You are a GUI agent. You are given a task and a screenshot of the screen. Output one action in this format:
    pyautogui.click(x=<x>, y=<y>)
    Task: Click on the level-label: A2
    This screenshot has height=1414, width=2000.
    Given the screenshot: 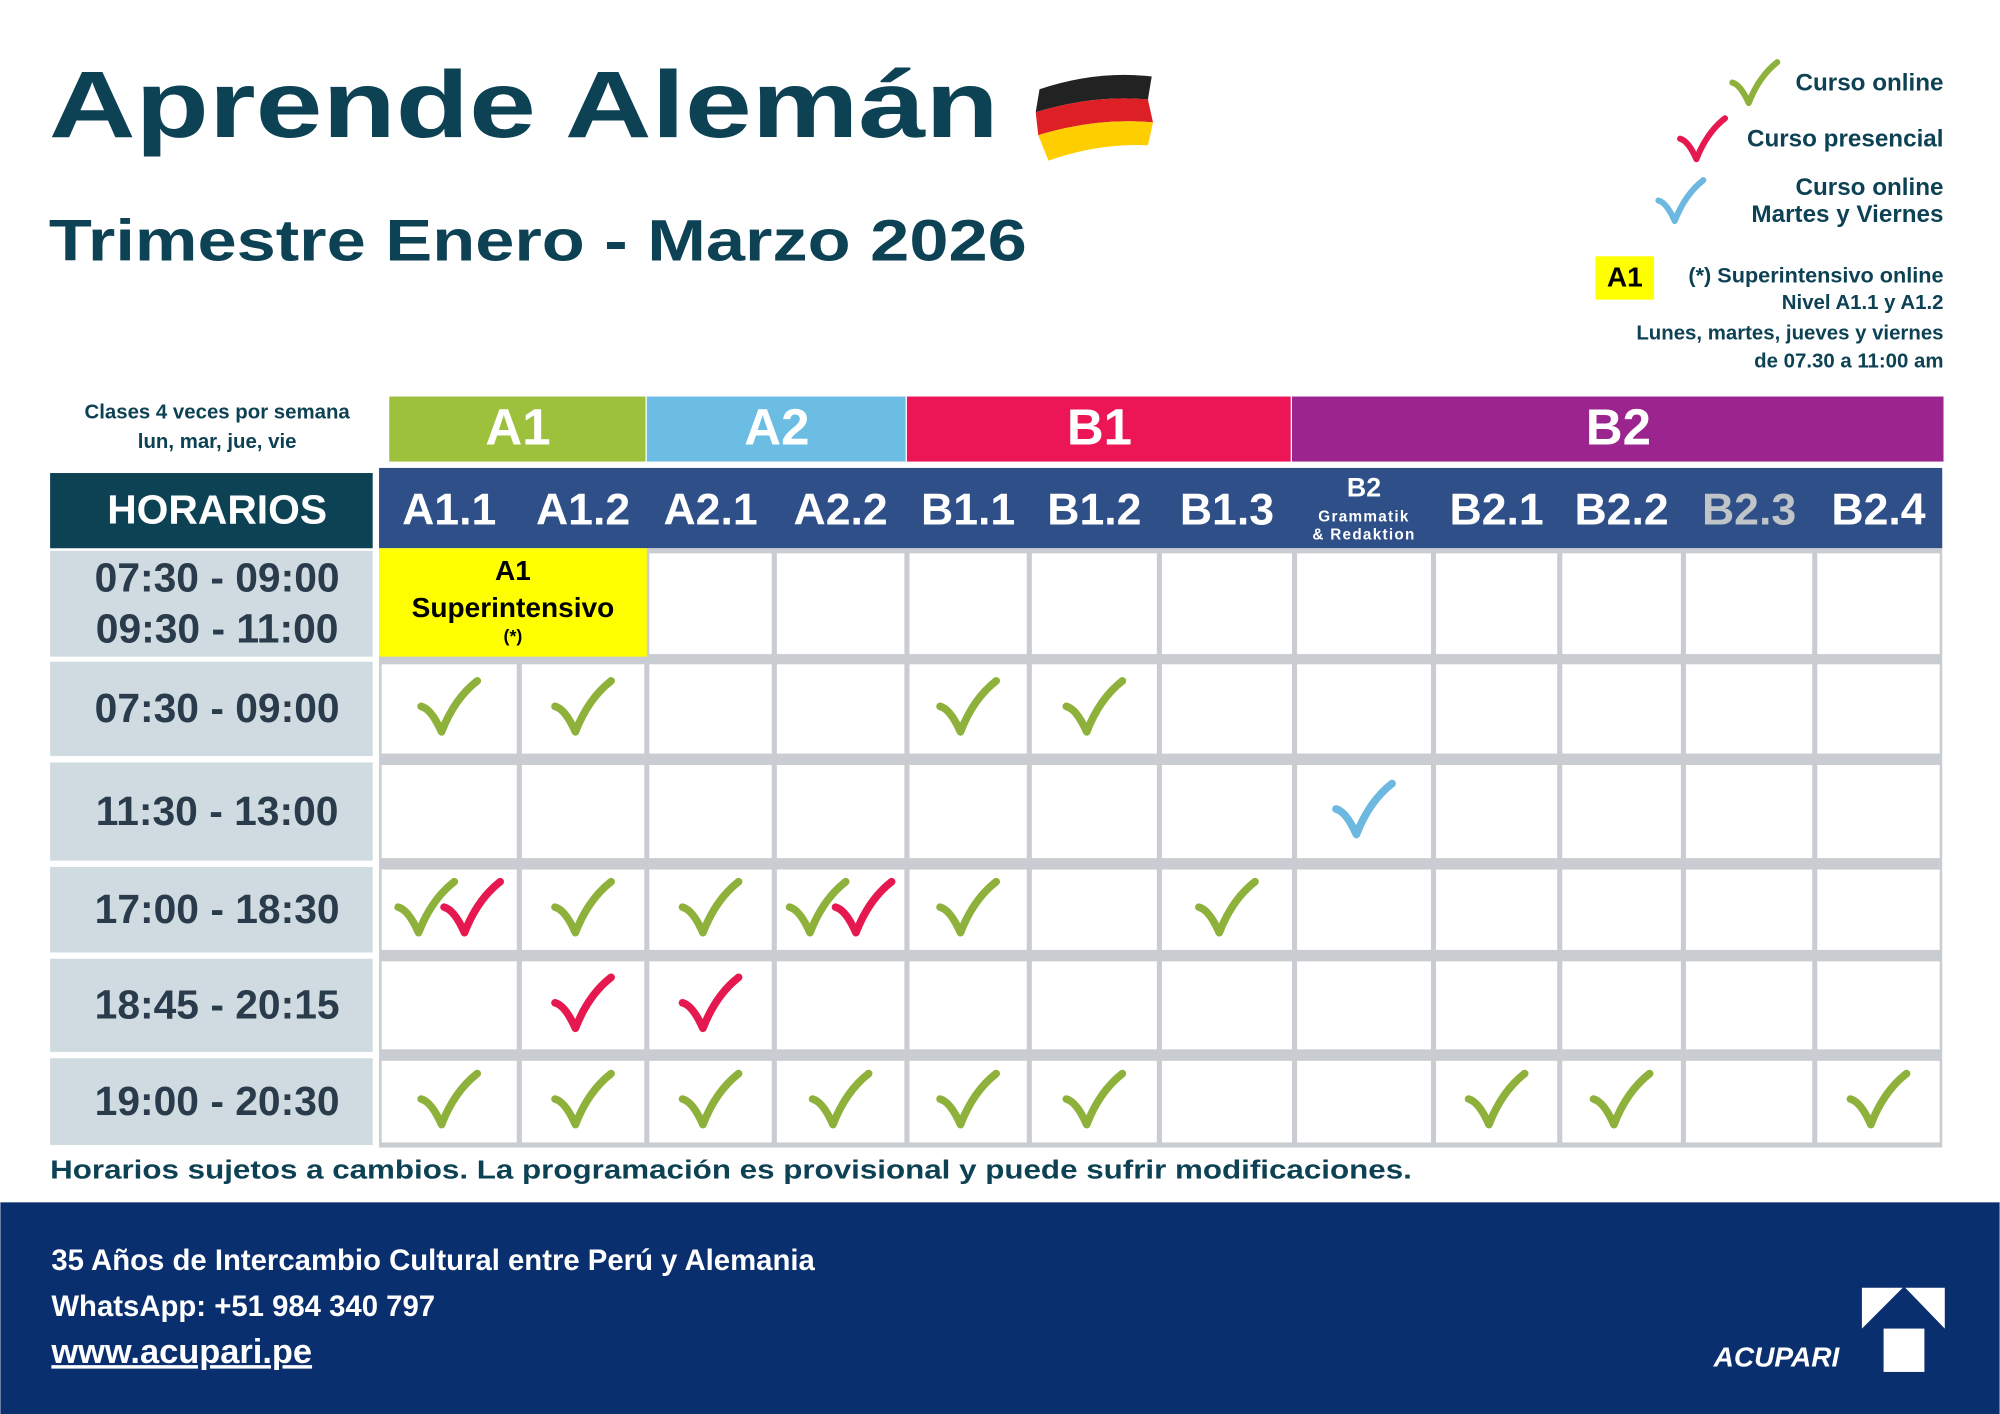 What is the action you would take?
    pyautogui.click(x=776, y=426)
    